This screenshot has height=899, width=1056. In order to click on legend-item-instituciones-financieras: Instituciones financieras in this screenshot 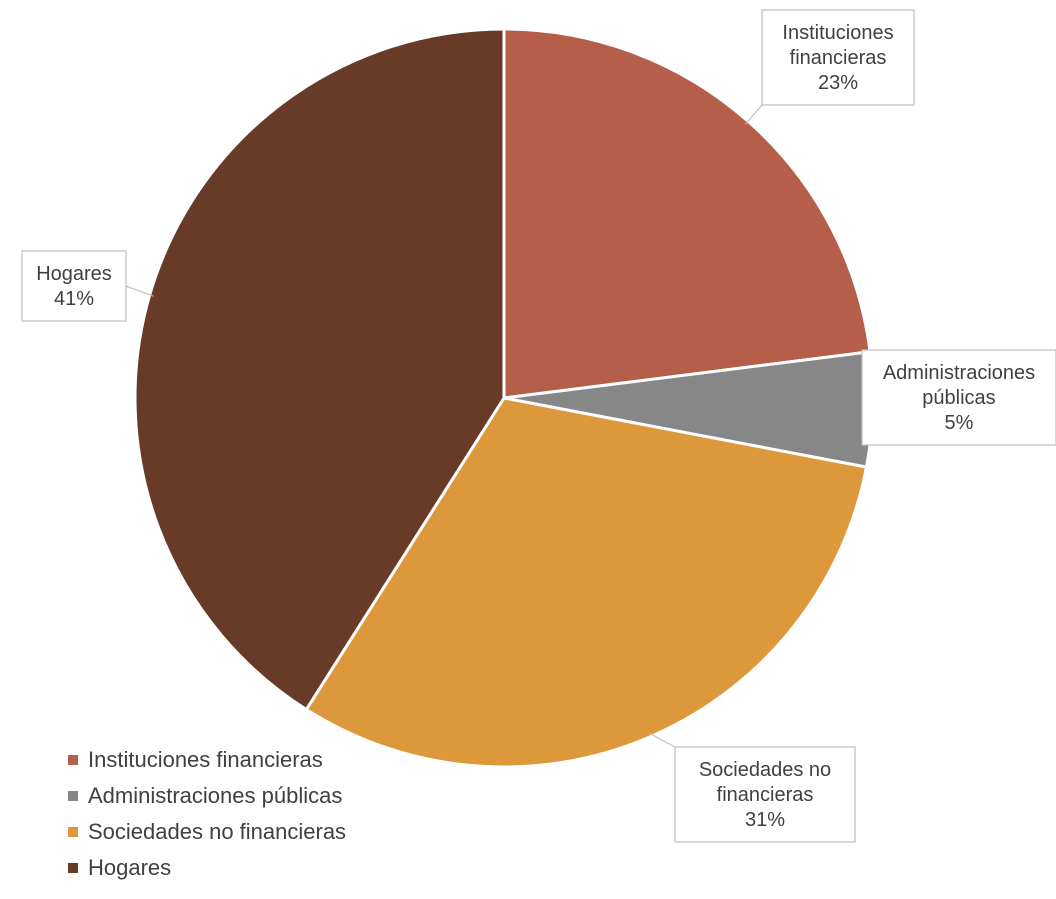, I will do `click(207, 760)`.